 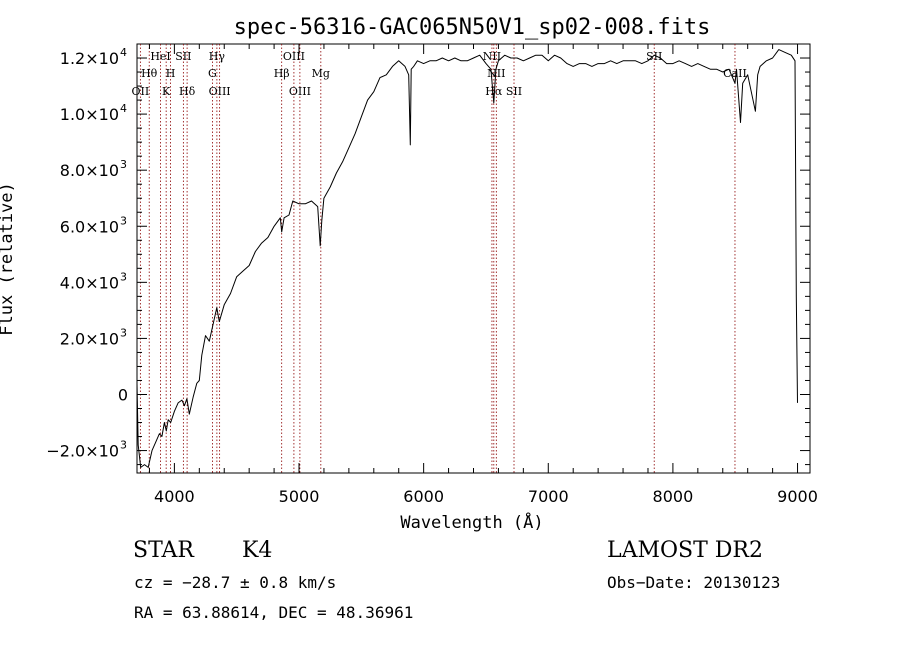 I want to click on survey-name: LAMOST DR2, so click(x=685, y=550).